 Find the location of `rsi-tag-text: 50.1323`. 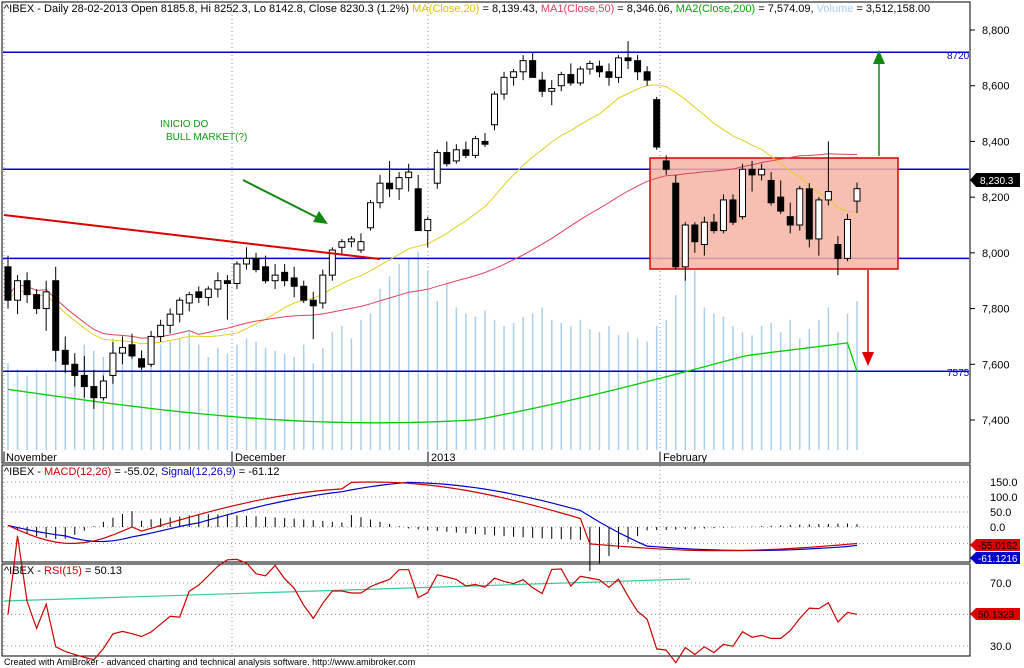

rsi-tag-text: 50.1323 is located at coordinates (996, 615).